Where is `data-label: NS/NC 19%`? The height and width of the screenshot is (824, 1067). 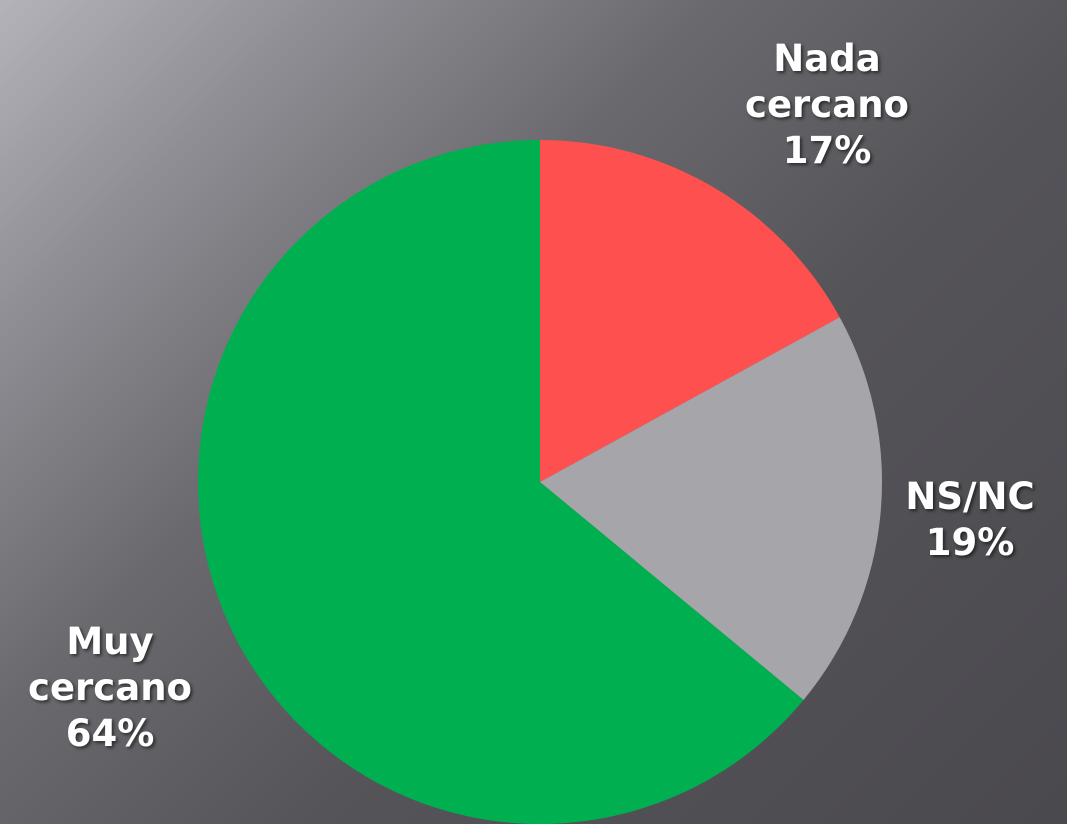 data-label: NS/NC 19% is located at coordinates (966, 520).